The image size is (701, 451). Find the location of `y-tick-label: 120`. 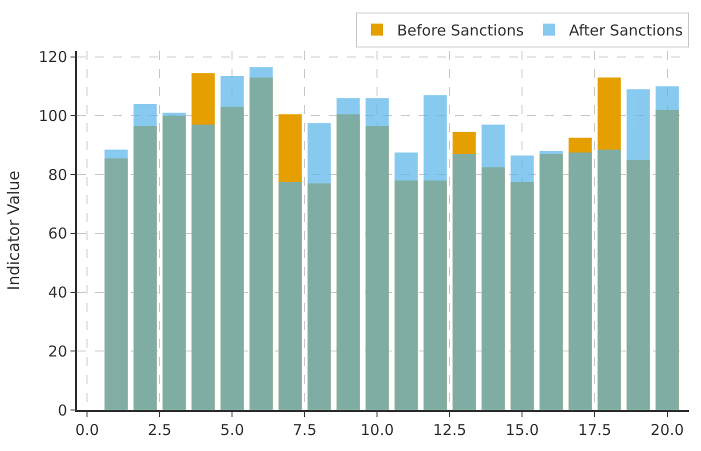

y-tick-label: 120 is located at coordinates (53, 57).